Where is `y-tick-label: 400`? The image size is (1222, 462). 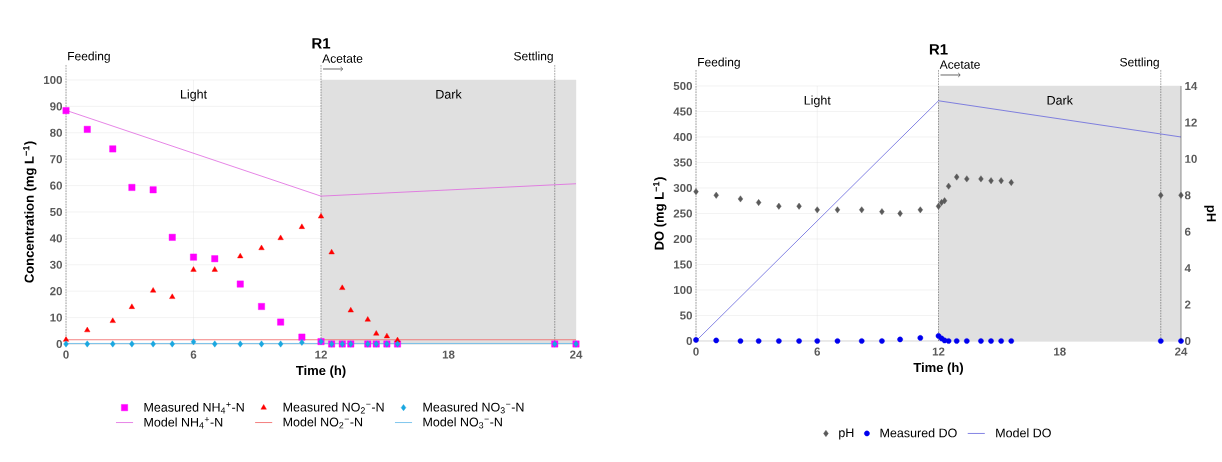
y-tick-label: 400 is located at coordinates (682, 137).